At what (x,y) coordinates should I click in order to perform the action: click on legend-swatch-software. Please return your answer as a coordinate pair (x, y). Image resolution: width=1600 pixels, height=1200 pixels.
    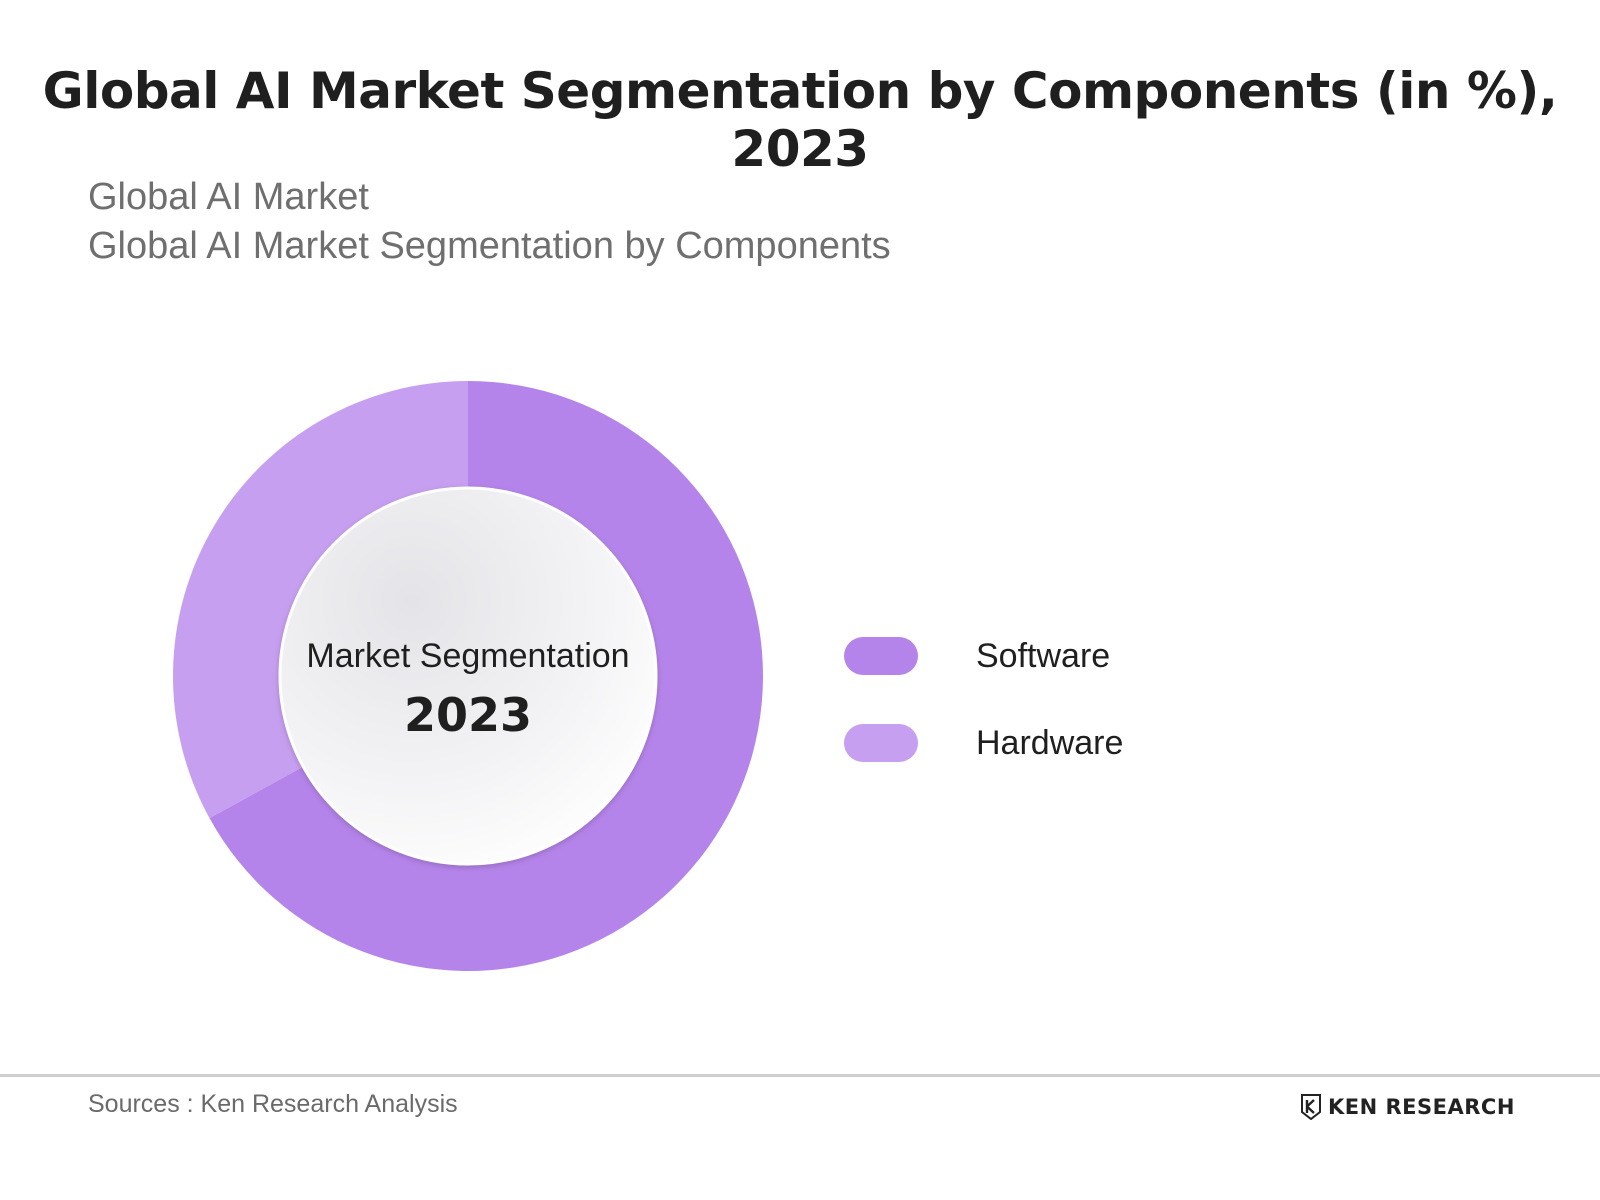
    Looking at the image, I should click on (881, 656).